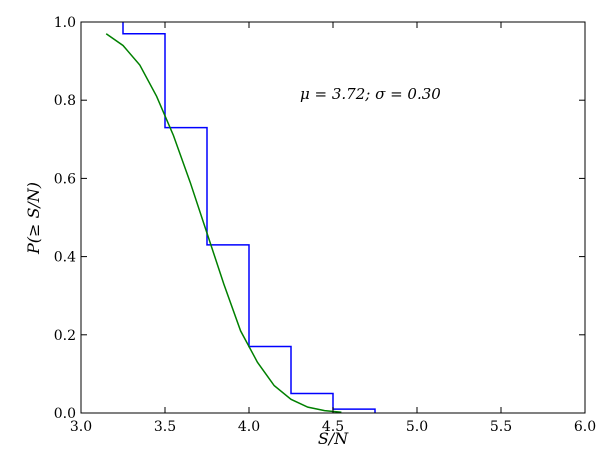 Image resolution: width=598 pixels, height=452 pixels. Describe the element at coordinates (33, 218) in the screenshot. I see `y-axis-label: P(≥ S/N)` at that location.